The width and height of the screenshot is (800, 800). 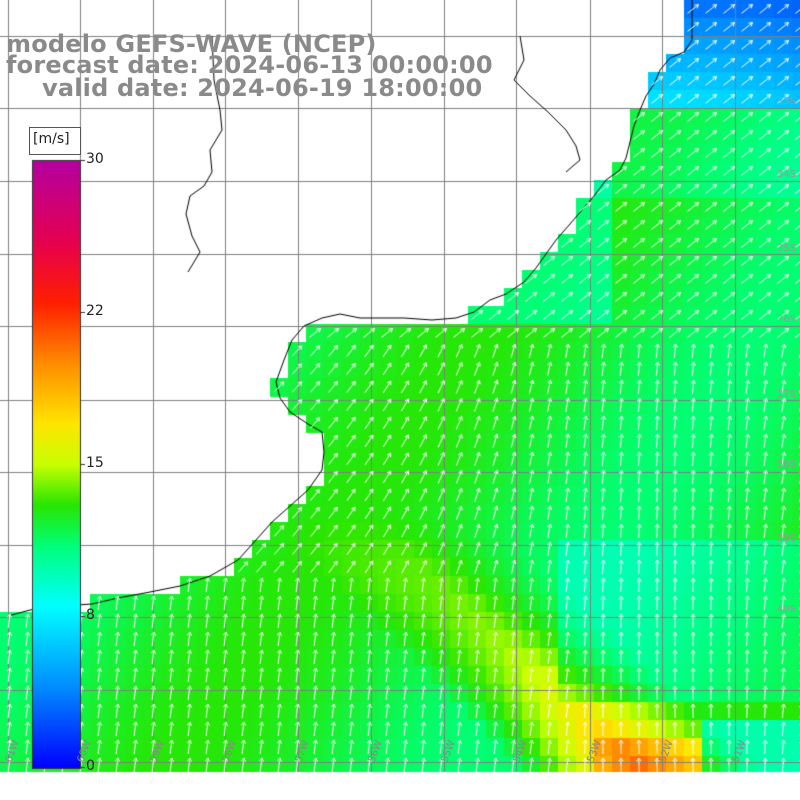 I want to click on forecast-date: forecast date: 2024-06-13 00:00:00, so click(x=249, y=65).